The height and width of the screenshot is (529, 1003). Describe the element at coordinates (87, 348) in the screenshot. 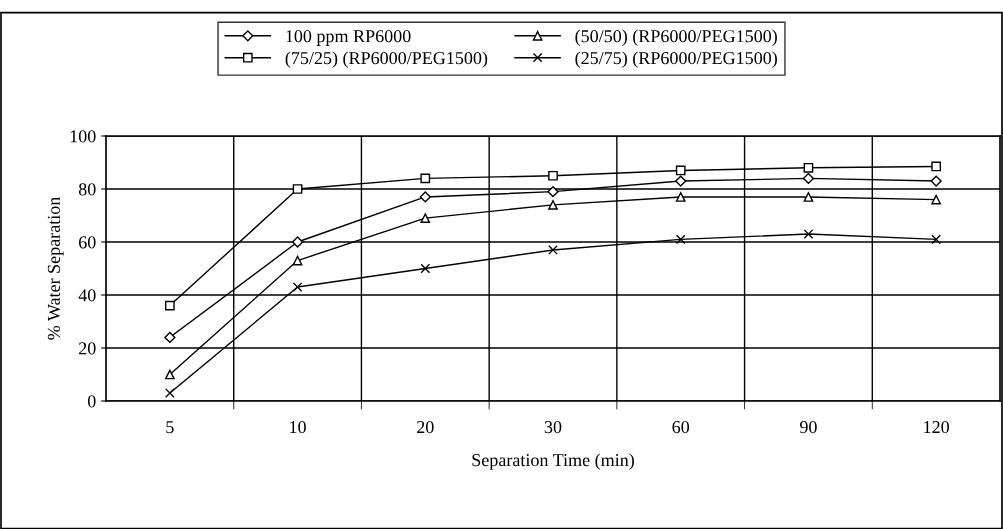

I see `y-tick-label: 20` at that location.